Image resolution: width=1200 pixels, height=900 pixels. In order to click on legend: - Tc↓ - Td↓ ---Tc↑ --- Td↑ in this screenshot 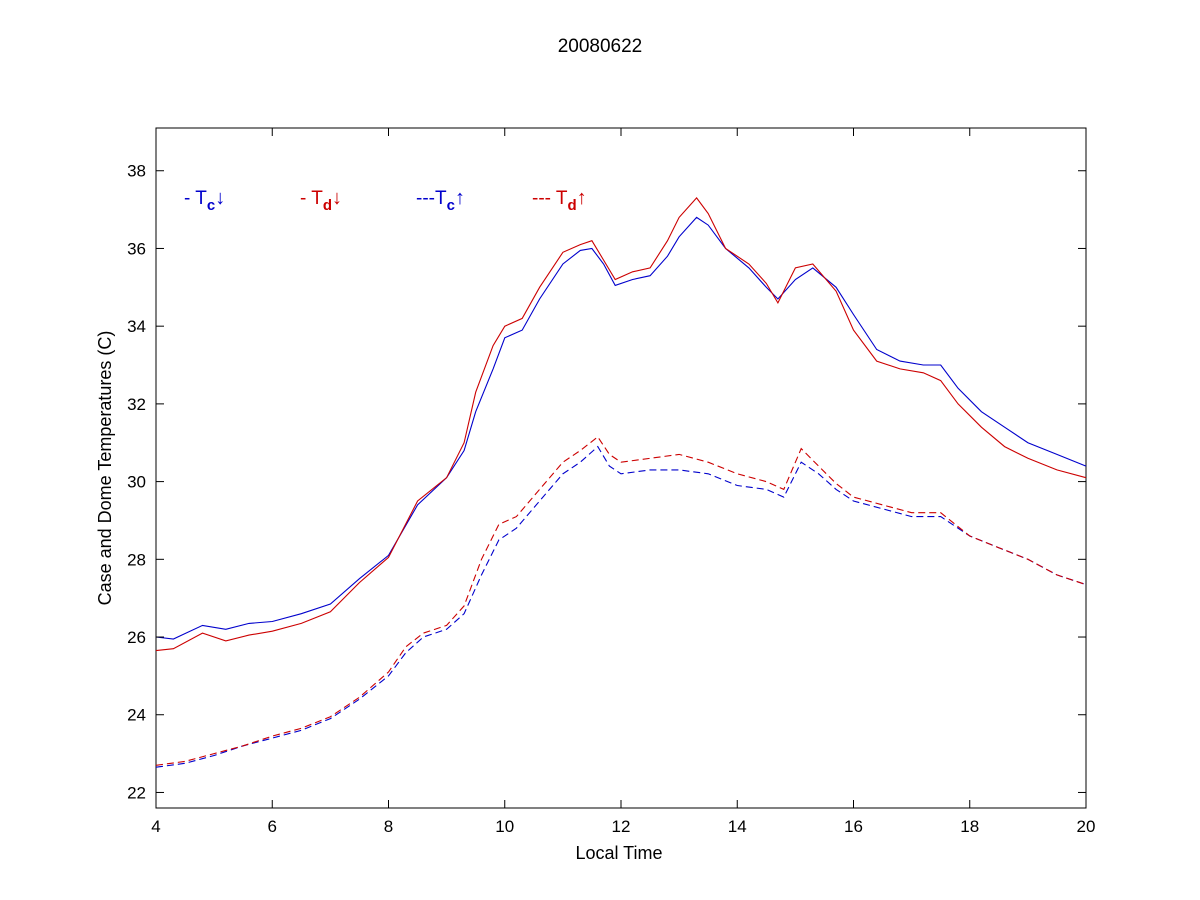, I will do `click(385, 200)`.